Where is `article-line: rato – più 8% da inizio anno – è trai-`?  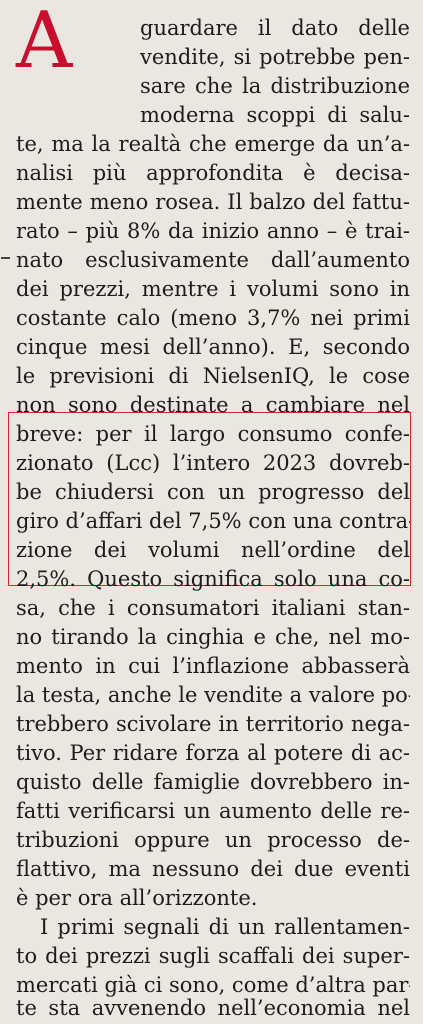 article-line: rato – più 8% da inizio anno – è trai- is located at coordinates (213, 231).